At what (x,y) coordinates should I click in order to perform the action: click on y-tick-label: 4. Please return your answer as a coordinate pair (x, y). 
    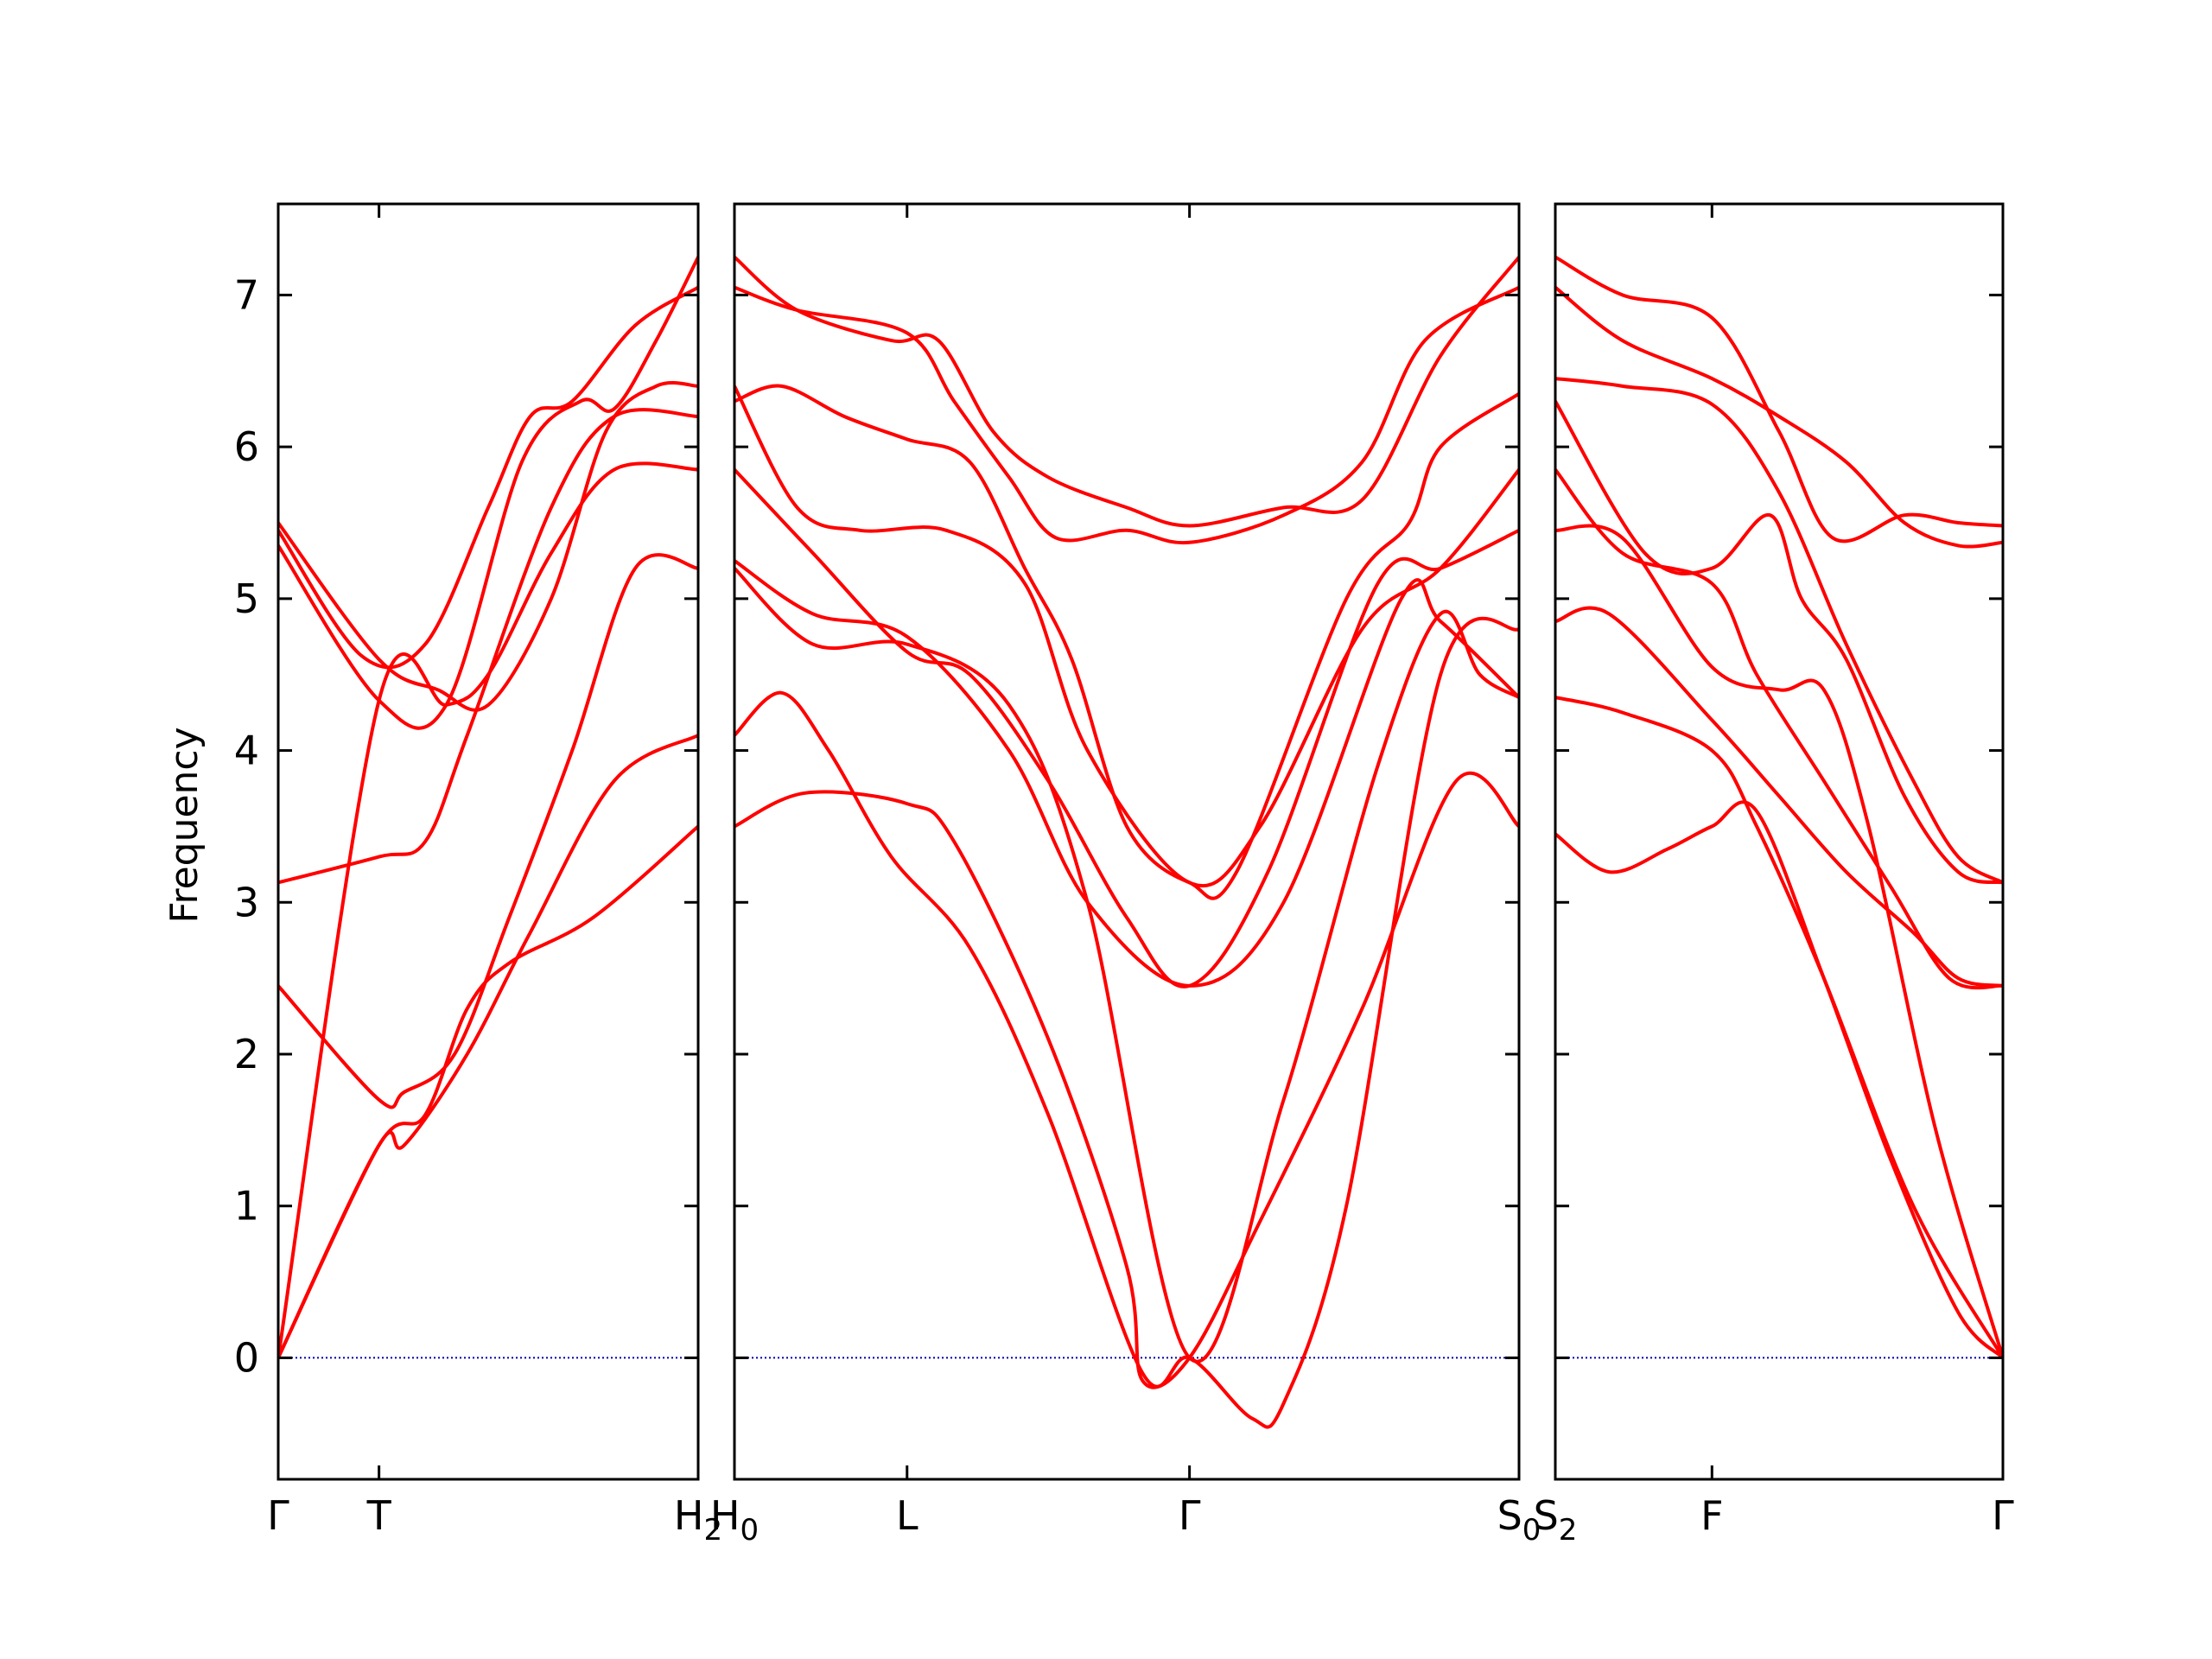
    Looking at the image, I should click on (246, 751).